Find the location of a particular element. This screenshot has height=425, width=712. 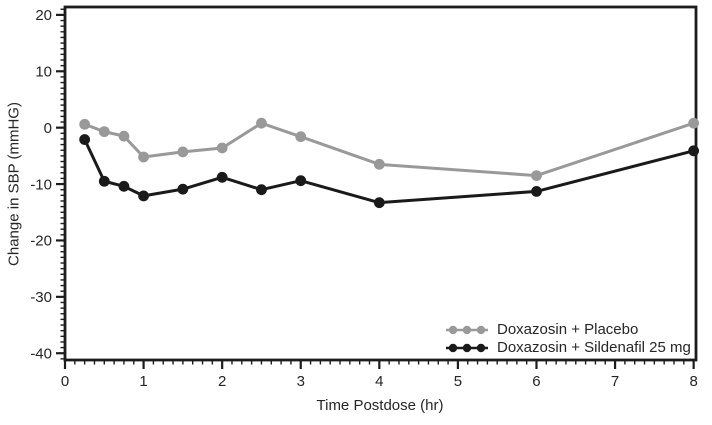

x-axis-title: Time Postdose (hr) is located at coordinates (380, 405).